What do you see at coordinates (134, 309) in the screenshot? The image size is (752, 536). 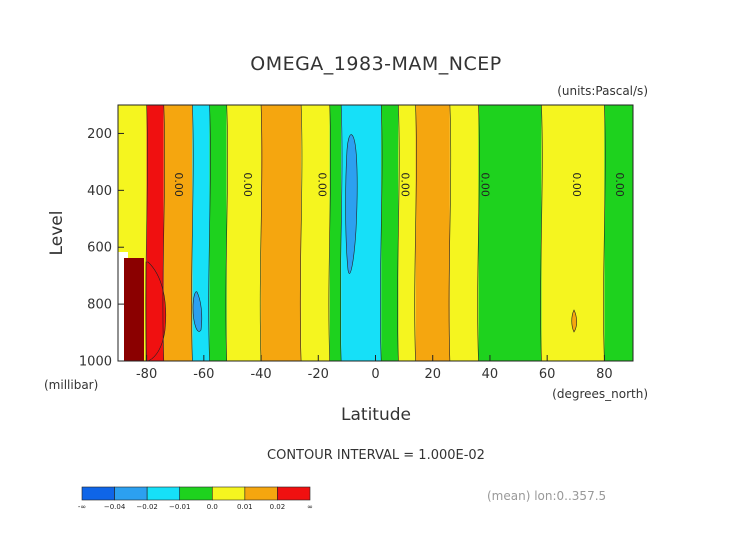 I see `extreme-high-patch` at bounding box center [134, 309].